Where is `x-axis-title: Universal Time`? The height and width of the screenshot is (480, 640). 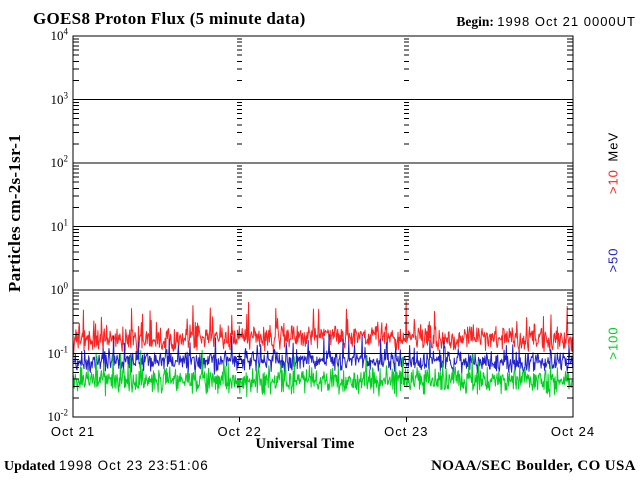
x-axis-title: Universal Time is located at coordinates (305, 444).